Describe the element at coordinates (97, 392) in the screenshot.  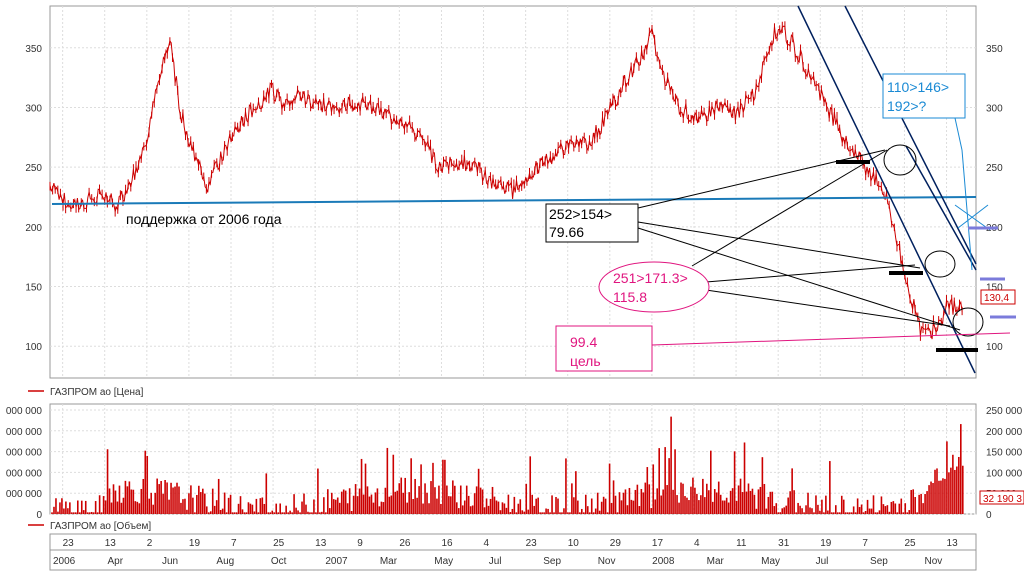
I see `price-legend-label: ГАЗПРОМ ао [Цена]` at that location.